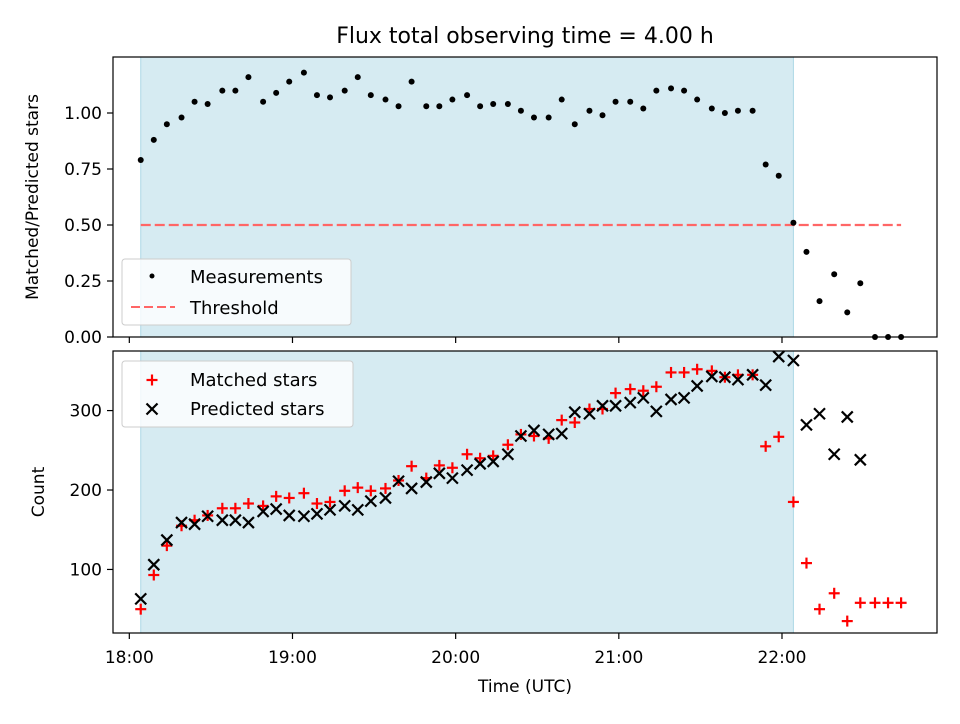 The height and width of the screenshot is (724, 960). I want to click on ratio-ylabel: Matched/Predicted stars, so click(33, 197).